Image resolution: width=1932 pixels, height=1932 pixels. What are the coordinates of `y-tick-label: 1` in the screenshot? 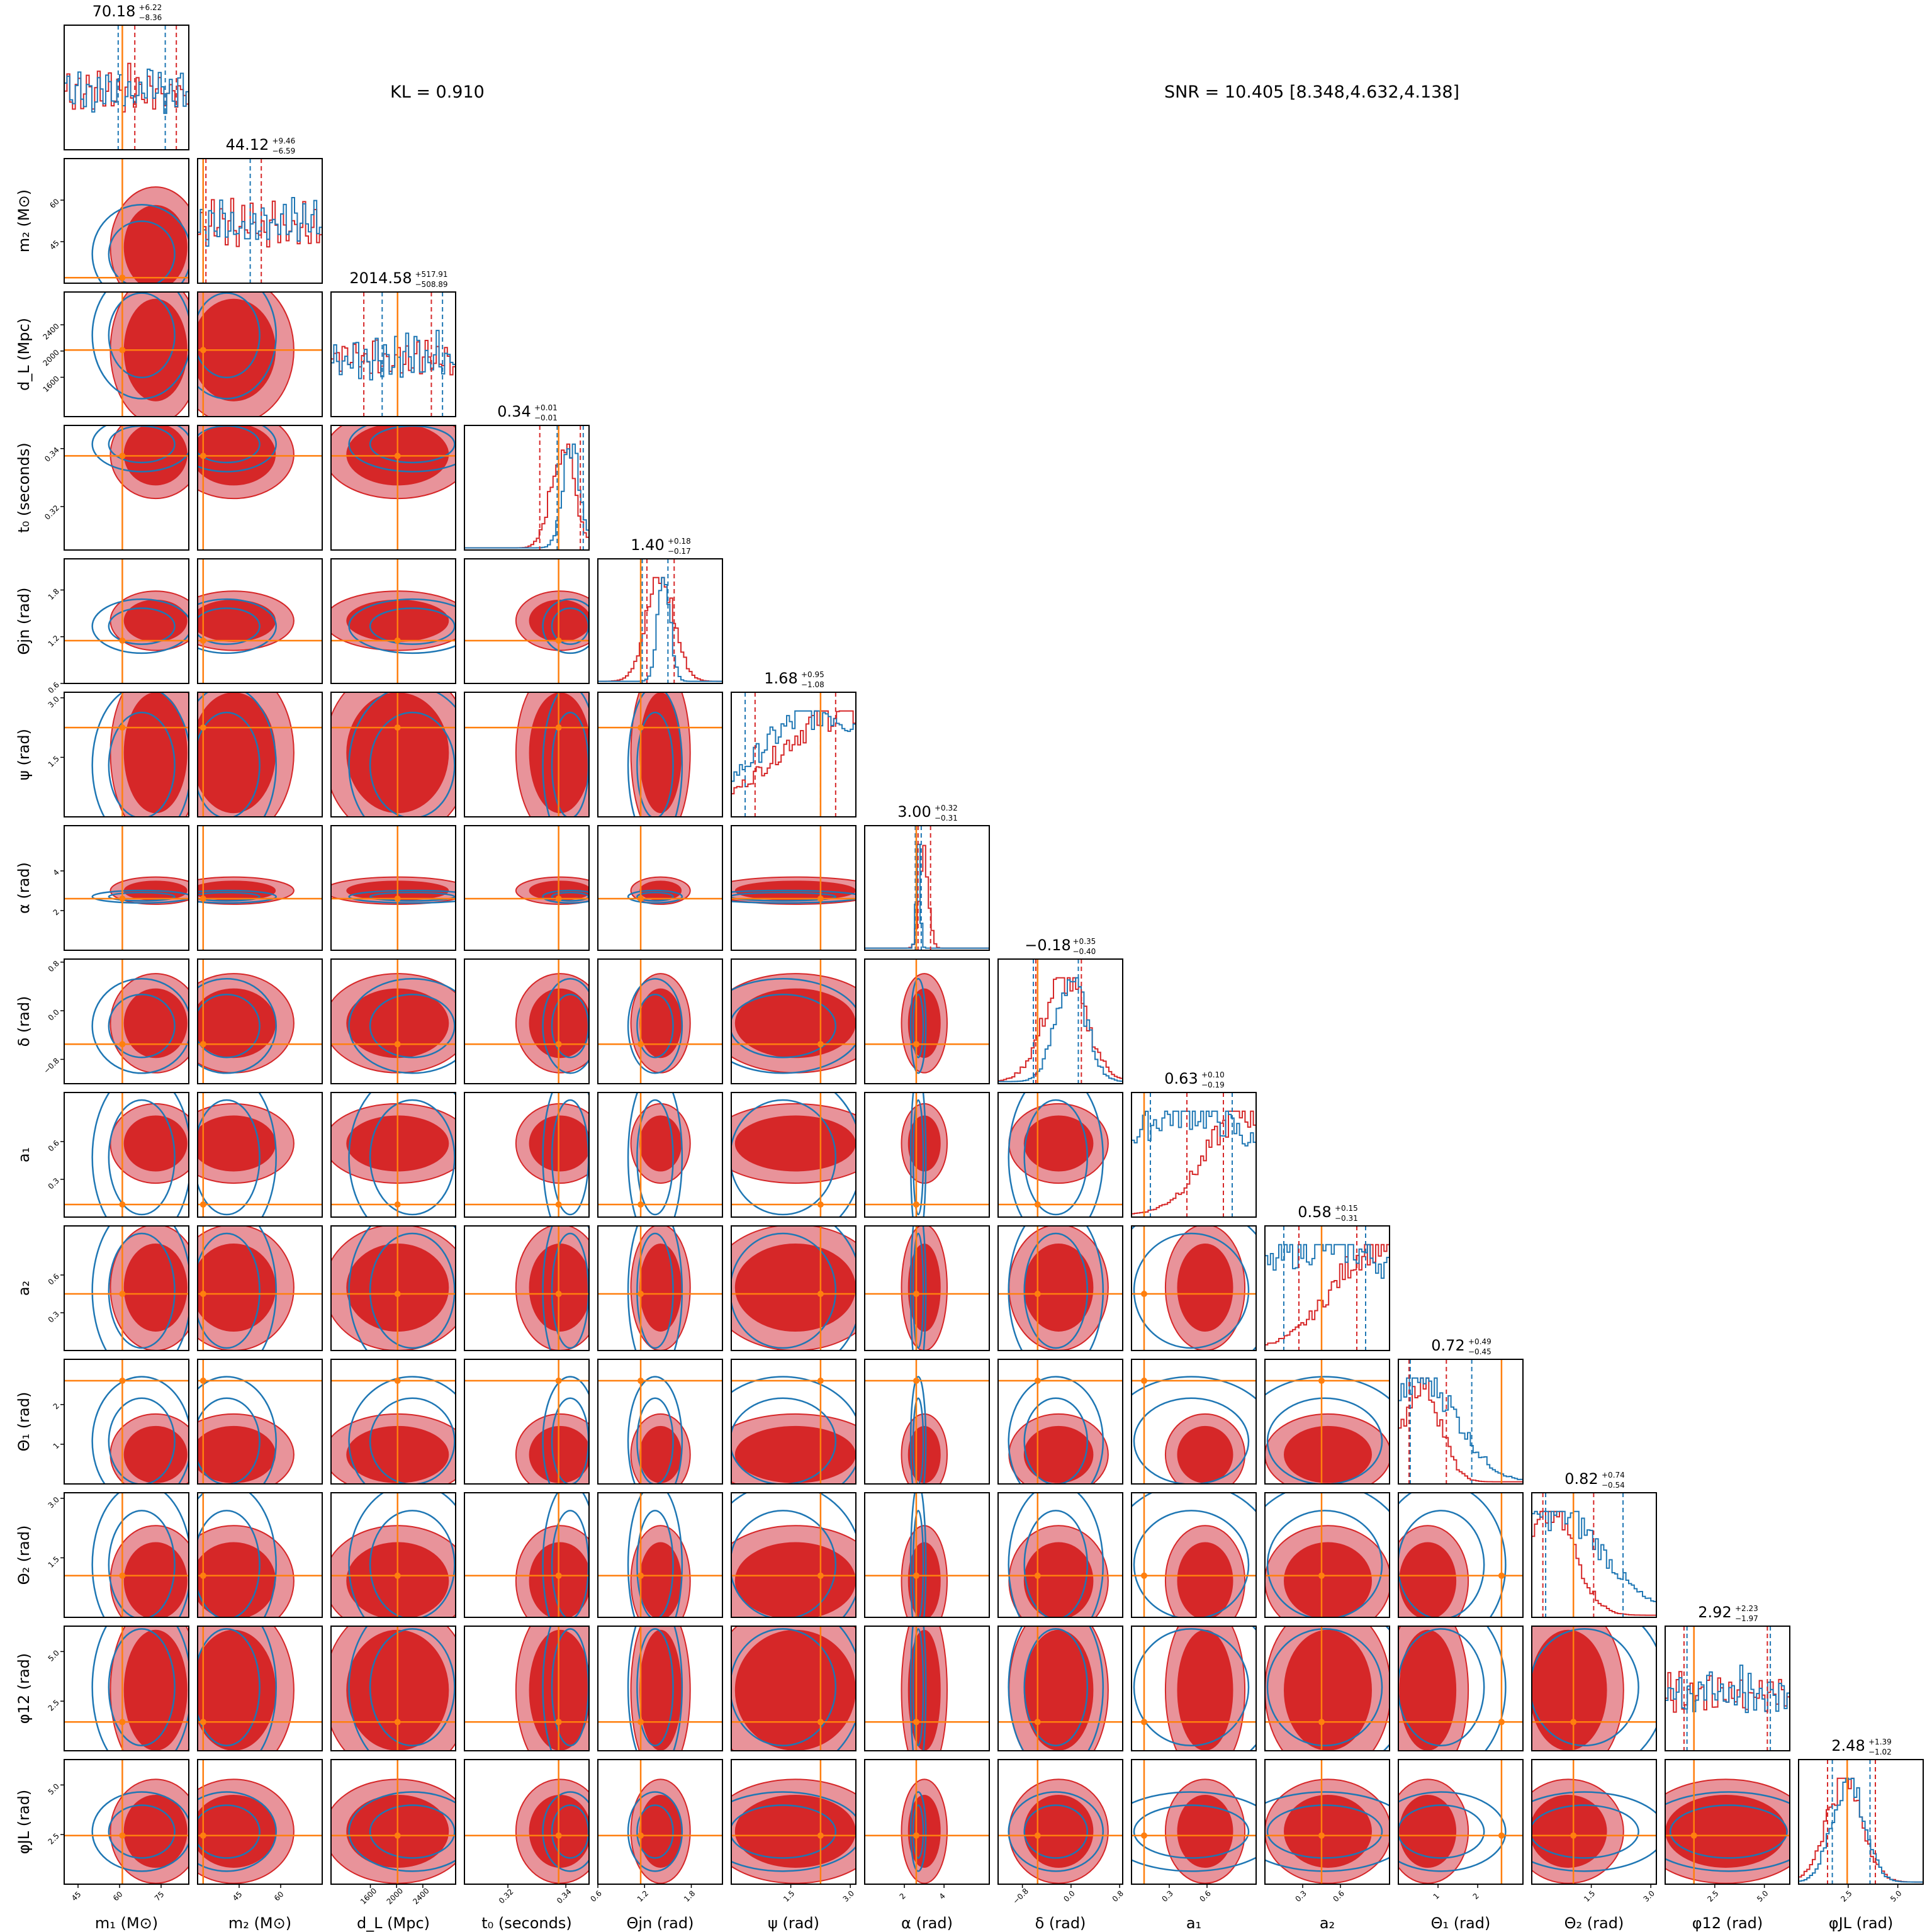 It's located at (56, 1446).